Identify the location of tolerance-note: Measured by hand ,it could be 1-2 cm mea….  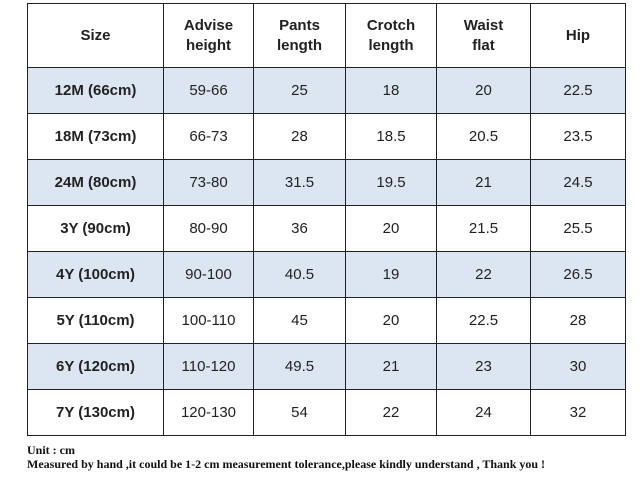
(286, 464).